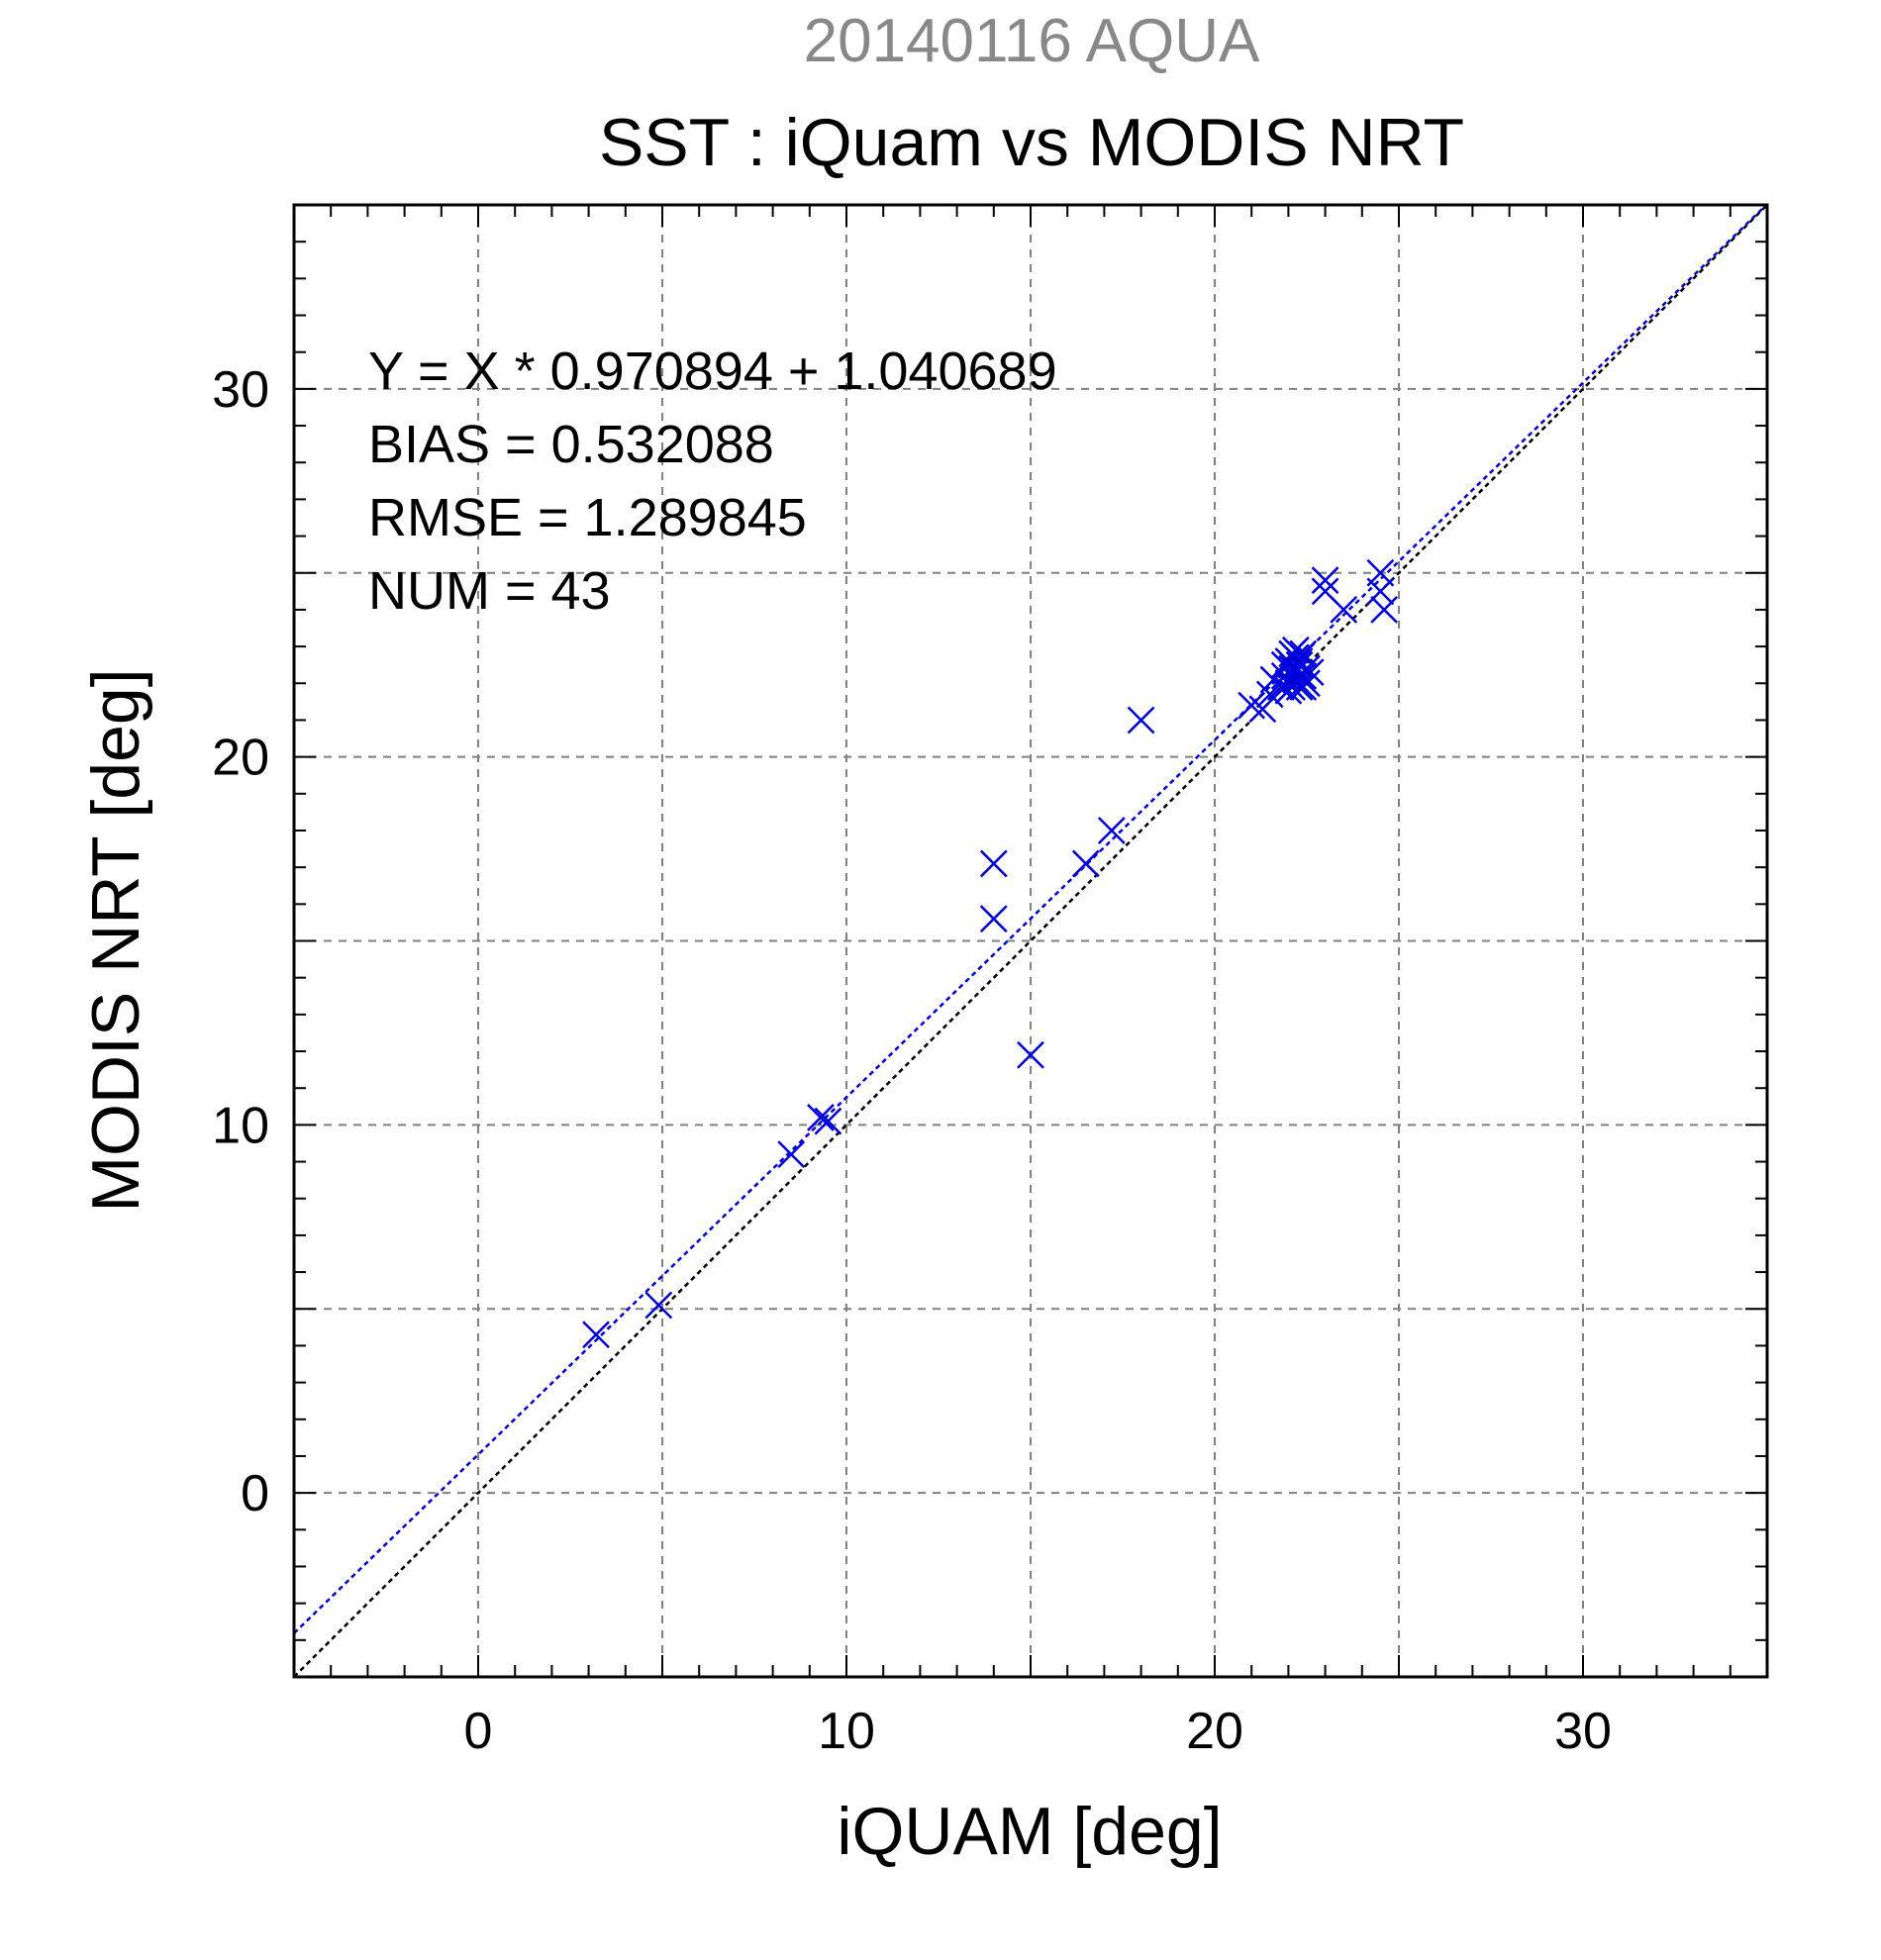 This screenshot has width=1881, height=1960. I want to click on stats-line-rmse: RMSE = 1.289845, so click(587, 517).